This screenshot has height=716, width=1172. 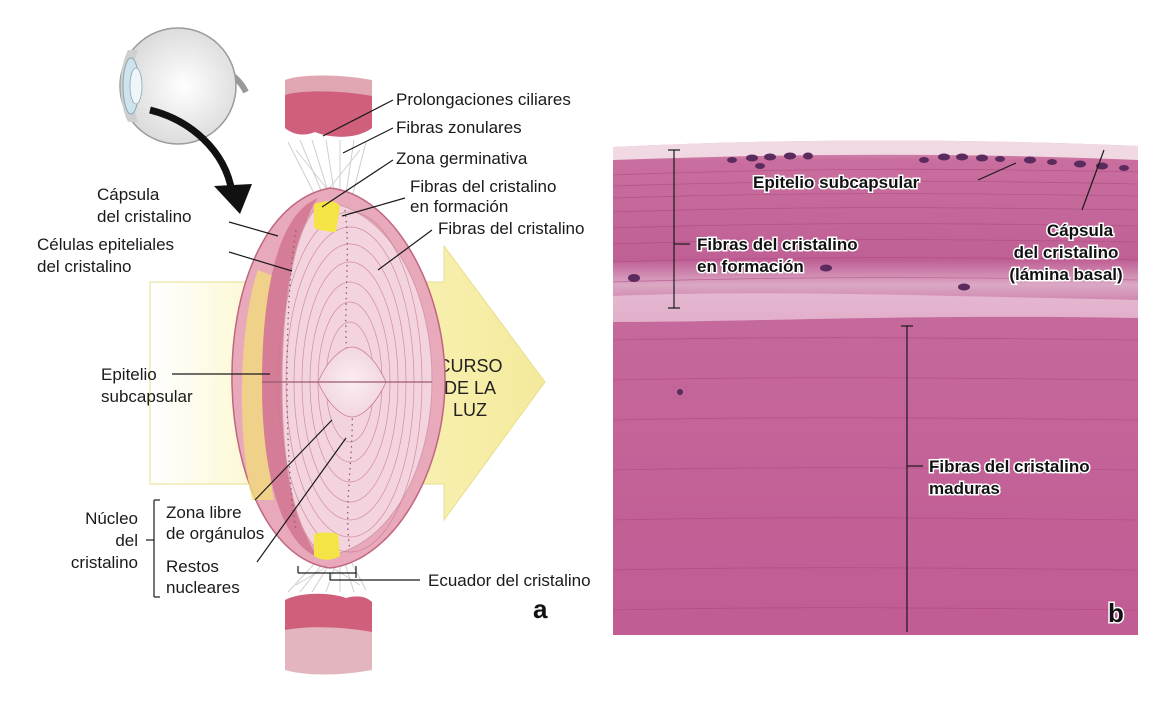 What do you see at coordinates (327, 216) in the screenshot?
I see `germinative-zone-top` at bounding box center [327, 216].